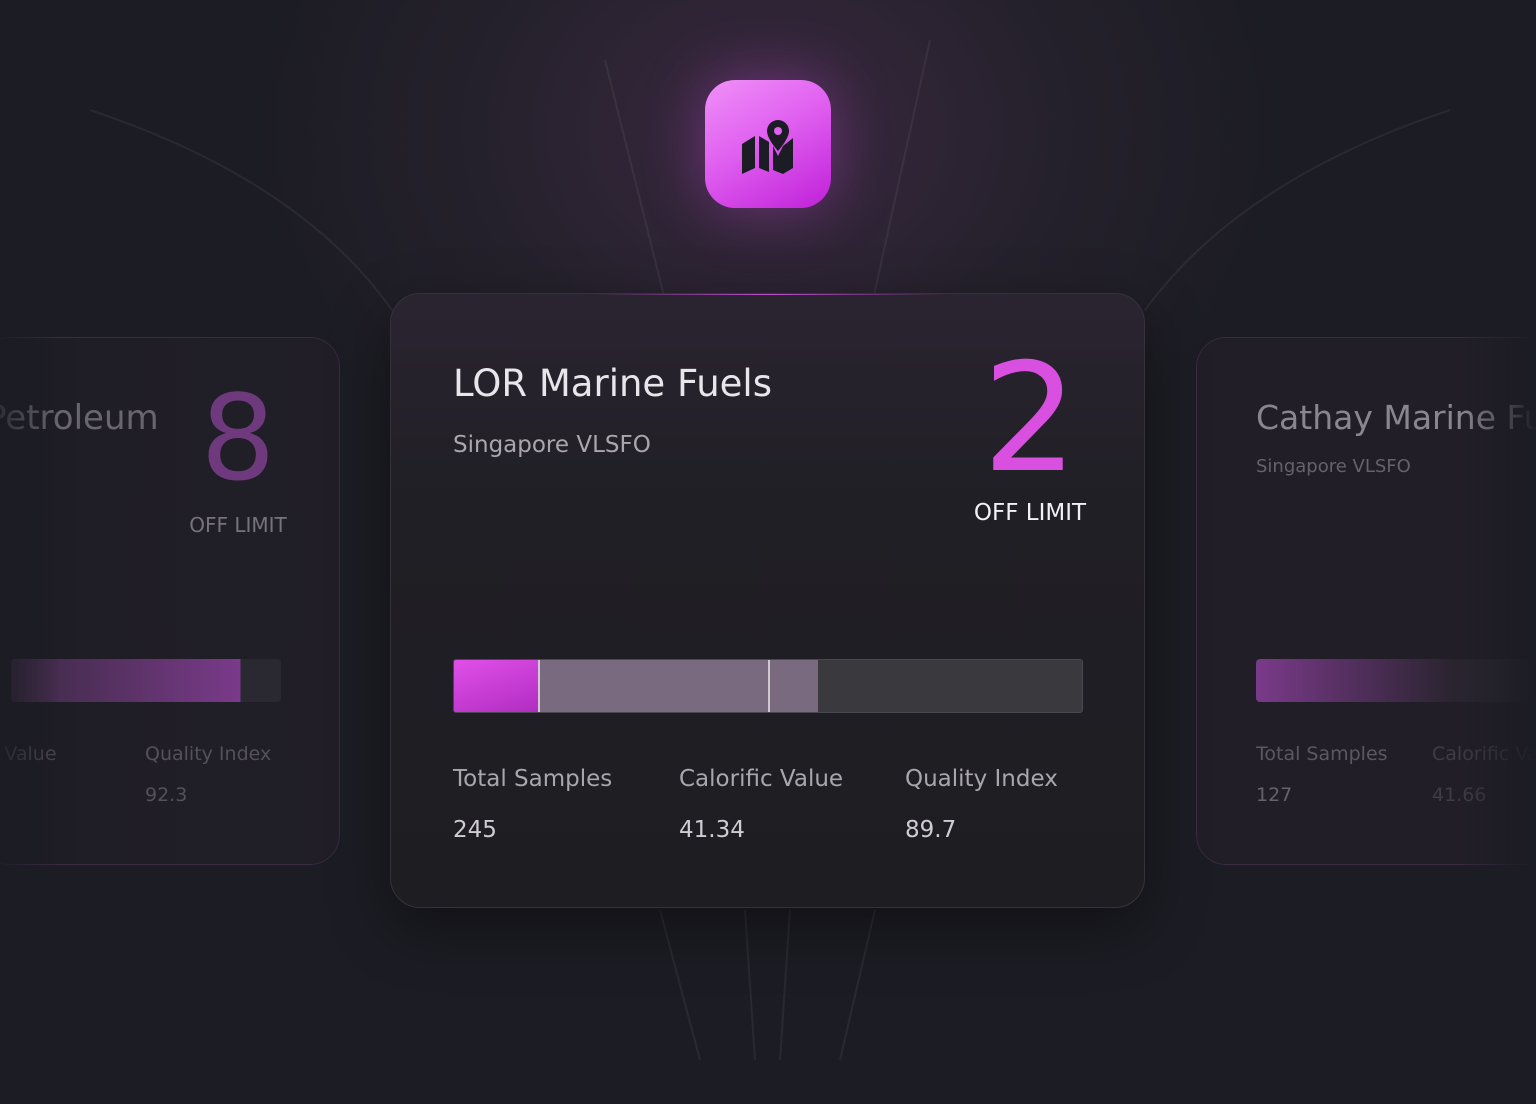 The height and width of the screenshot is (1104, 1536). I want to click on stat-value: 245, so click(475, 830).